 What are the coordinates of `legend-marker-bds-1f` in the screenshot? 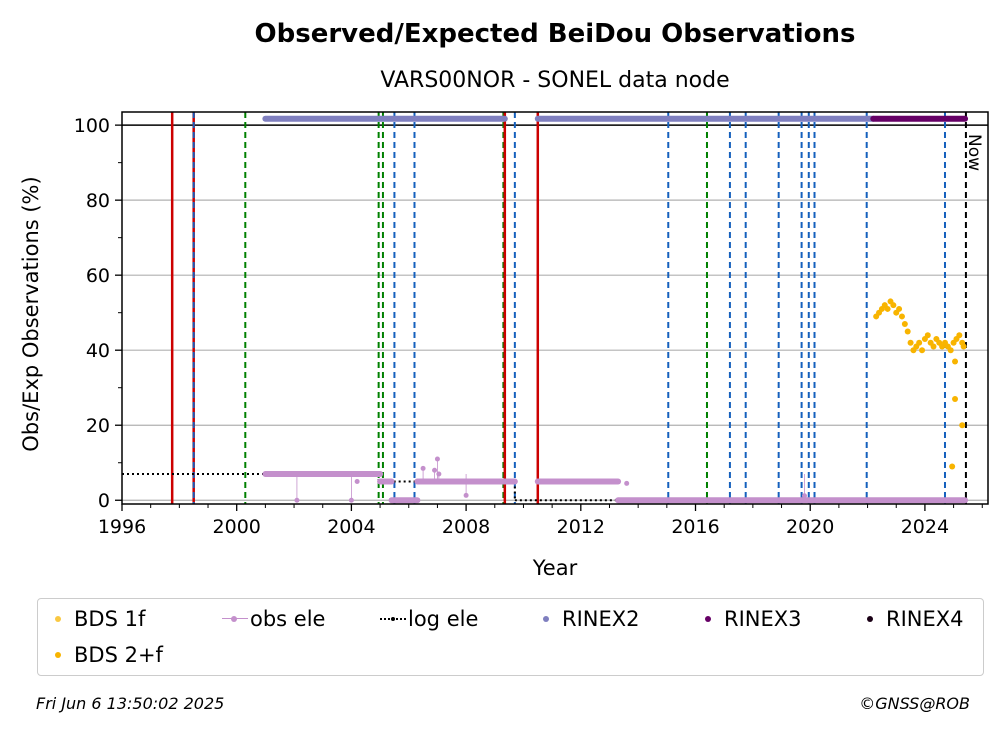 It's located at (59, 619).